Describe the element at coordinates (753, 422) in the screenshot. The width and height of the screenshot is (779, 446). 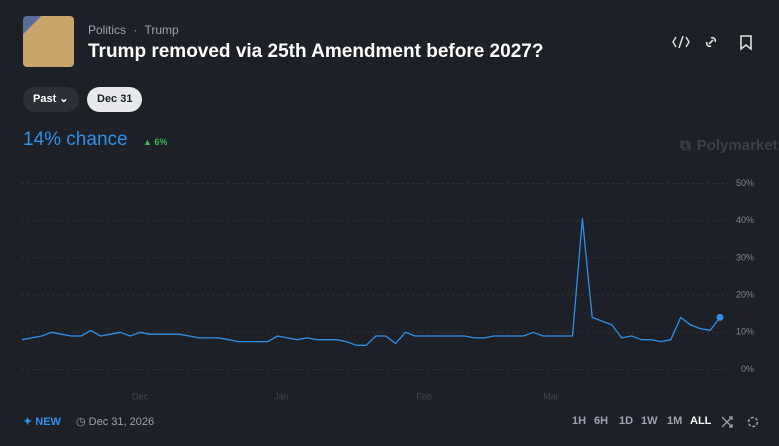
I see `settings-icon` at that location.